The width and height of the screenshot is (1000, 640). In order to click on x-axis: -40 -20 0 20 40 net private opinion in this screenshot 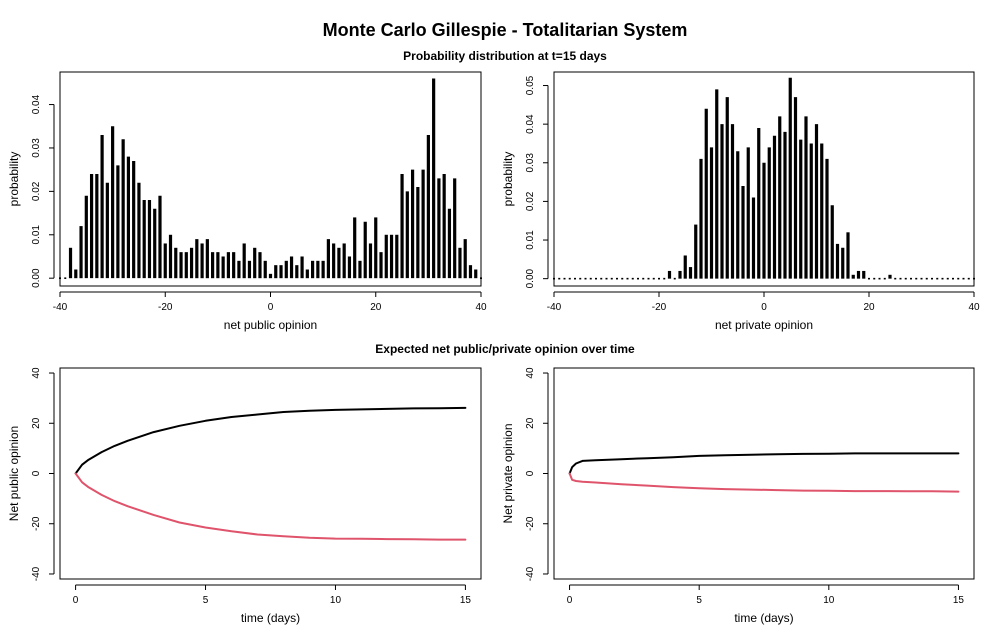, I will do `click(763, 311)`.